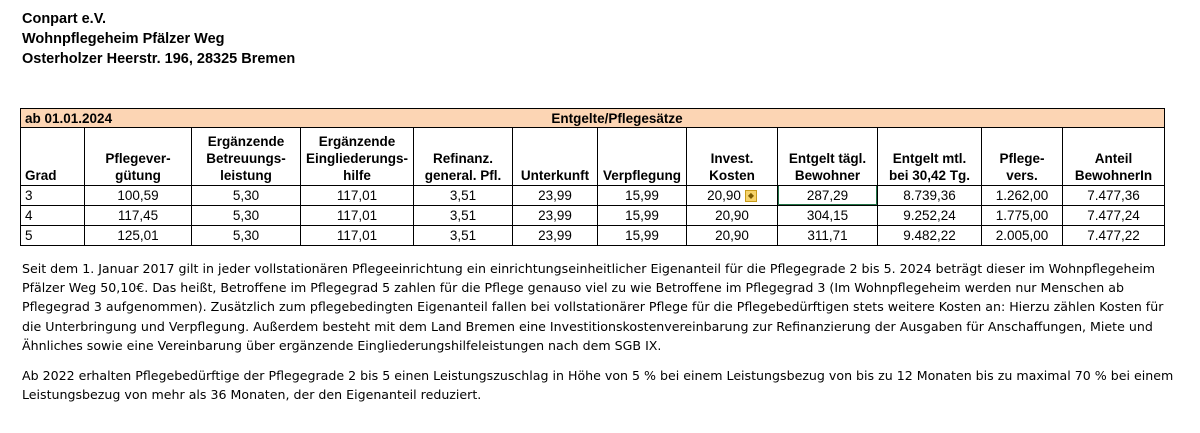 This screenshot has height=433, width=1200. I want to click on table-cell: 9.482,22, so click(930, 235).